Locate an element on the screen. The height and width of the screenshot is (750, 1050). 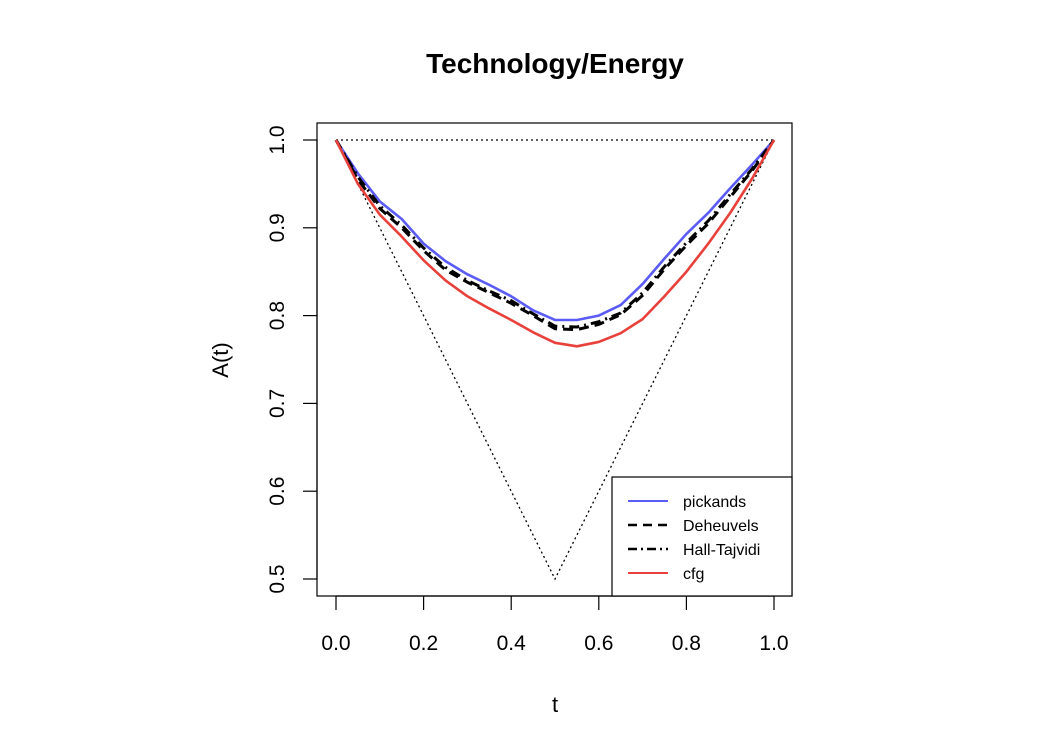
legend: pickands Deheuvels Hall-Tajvidi cfg is located at coordinates (702, 536).